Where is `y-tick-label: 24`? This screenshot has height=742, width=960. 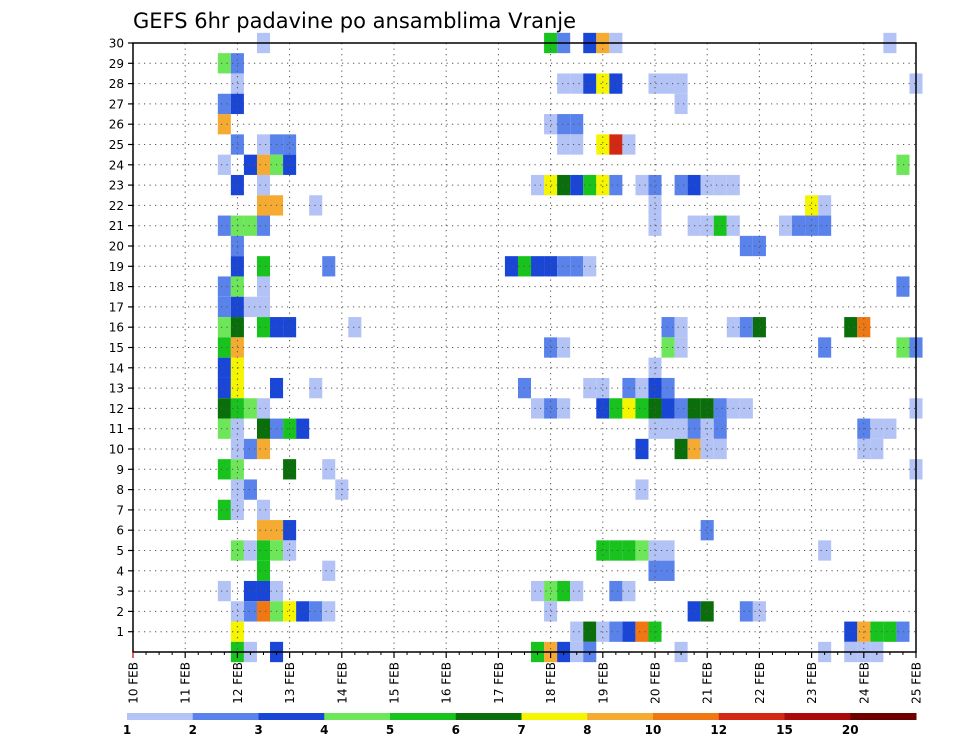 y-tick-label: 24 is located at coordinates (116, 165).